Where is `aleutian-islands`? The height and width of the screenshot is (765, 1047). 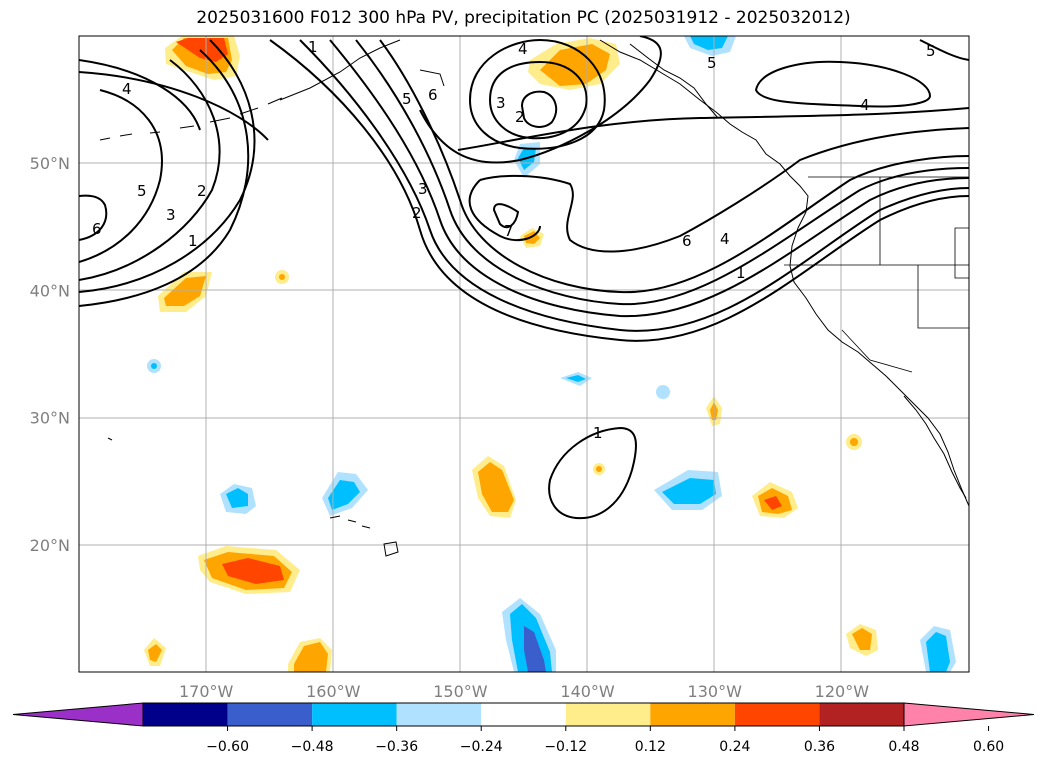
aleutian-islands is located at coordinates (191, 119).